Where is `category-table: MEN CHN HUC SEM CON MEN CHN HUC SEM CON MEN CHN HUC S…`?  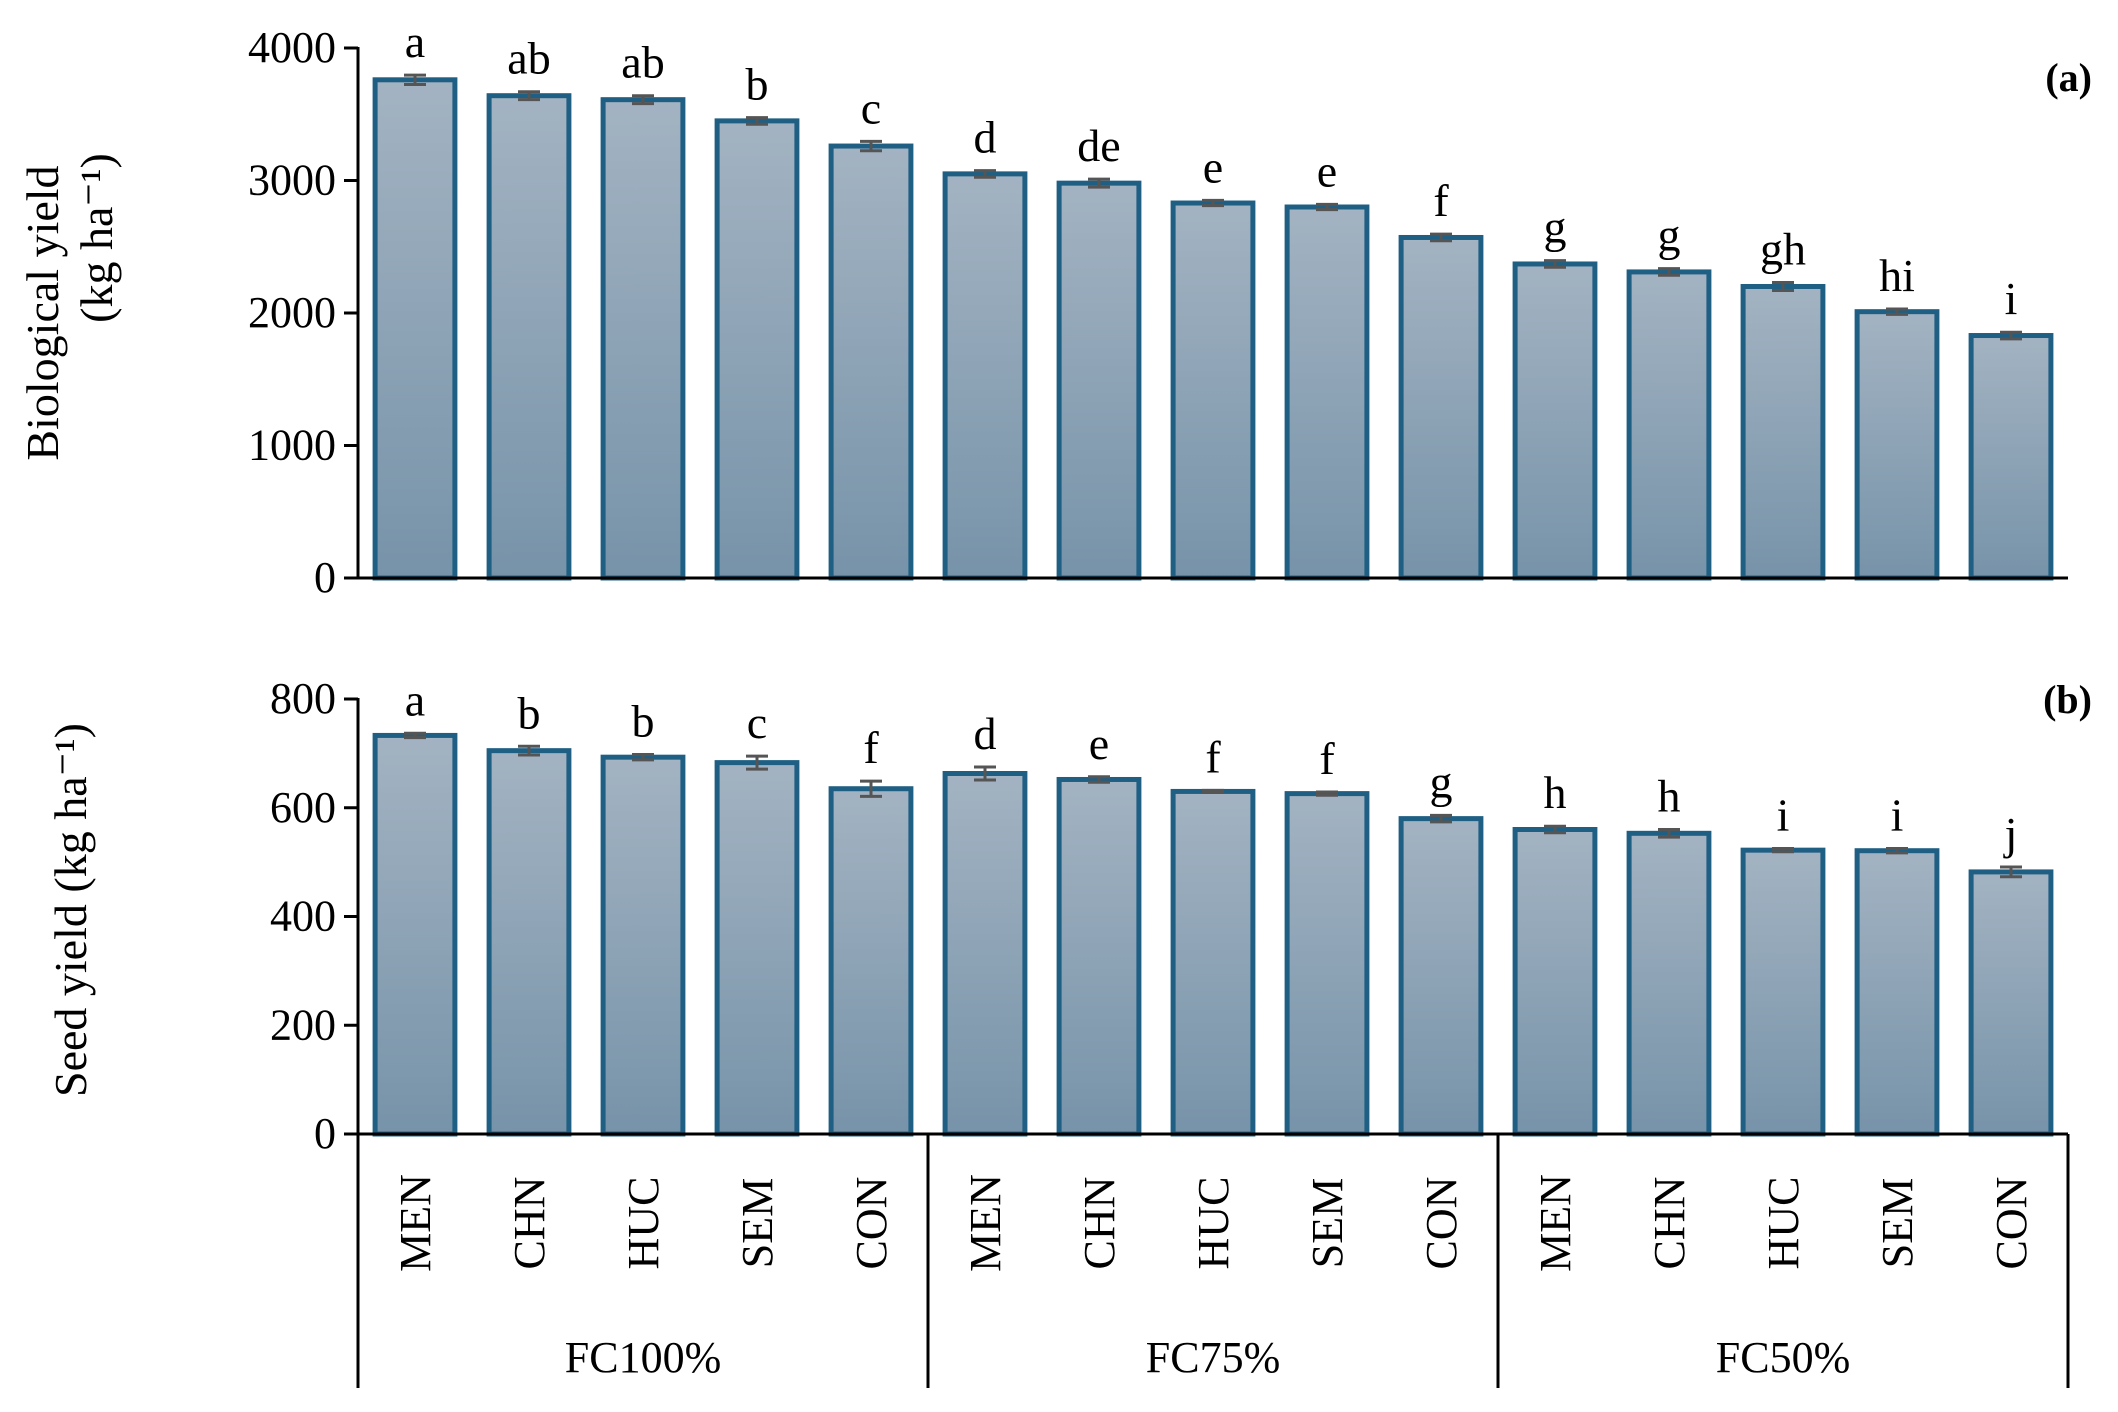
category-table: MEN CHN HUC SEM CON MEN CHN HUC SEM CON MEN CHN HUC S… is located at coordinates (1213, 1261).